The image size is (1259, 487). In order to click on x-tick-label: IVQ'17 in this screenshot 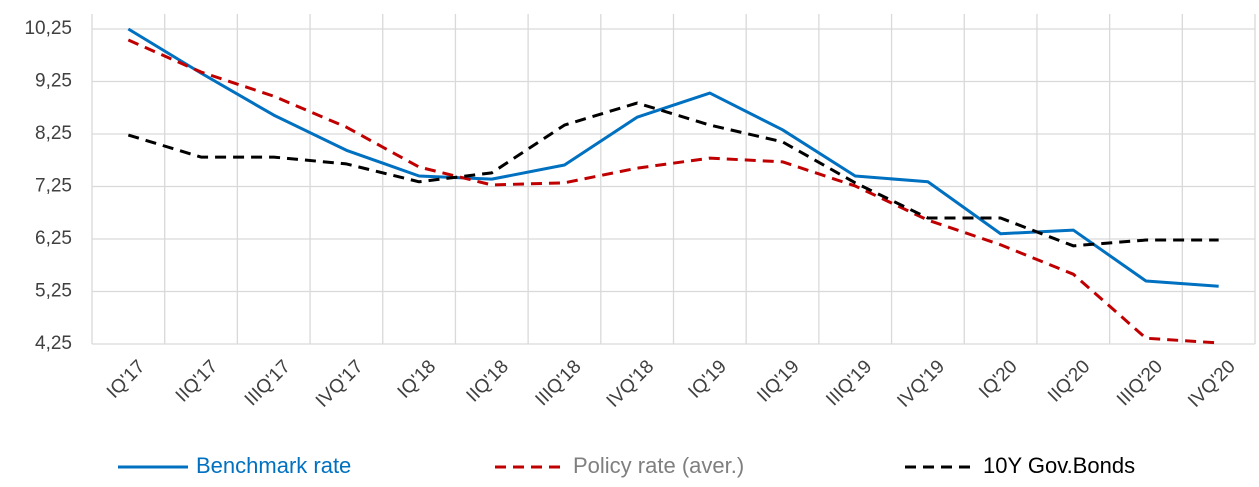, I will do `click(340, 384)`.